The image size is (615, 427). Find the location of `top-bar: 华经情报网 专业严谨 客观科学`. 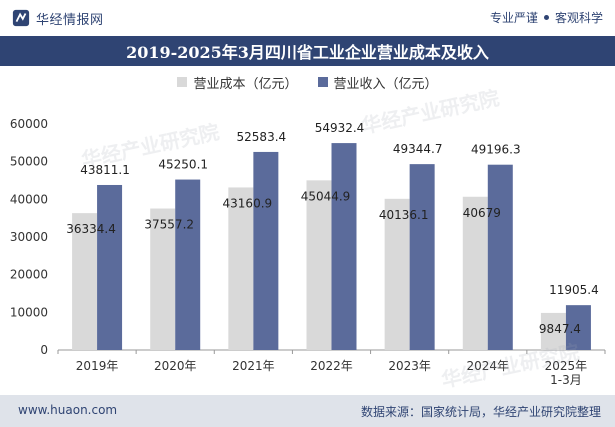

top-bar: 华经情报网 专业严谨 客观科学 is located at coordinates (307, 18).